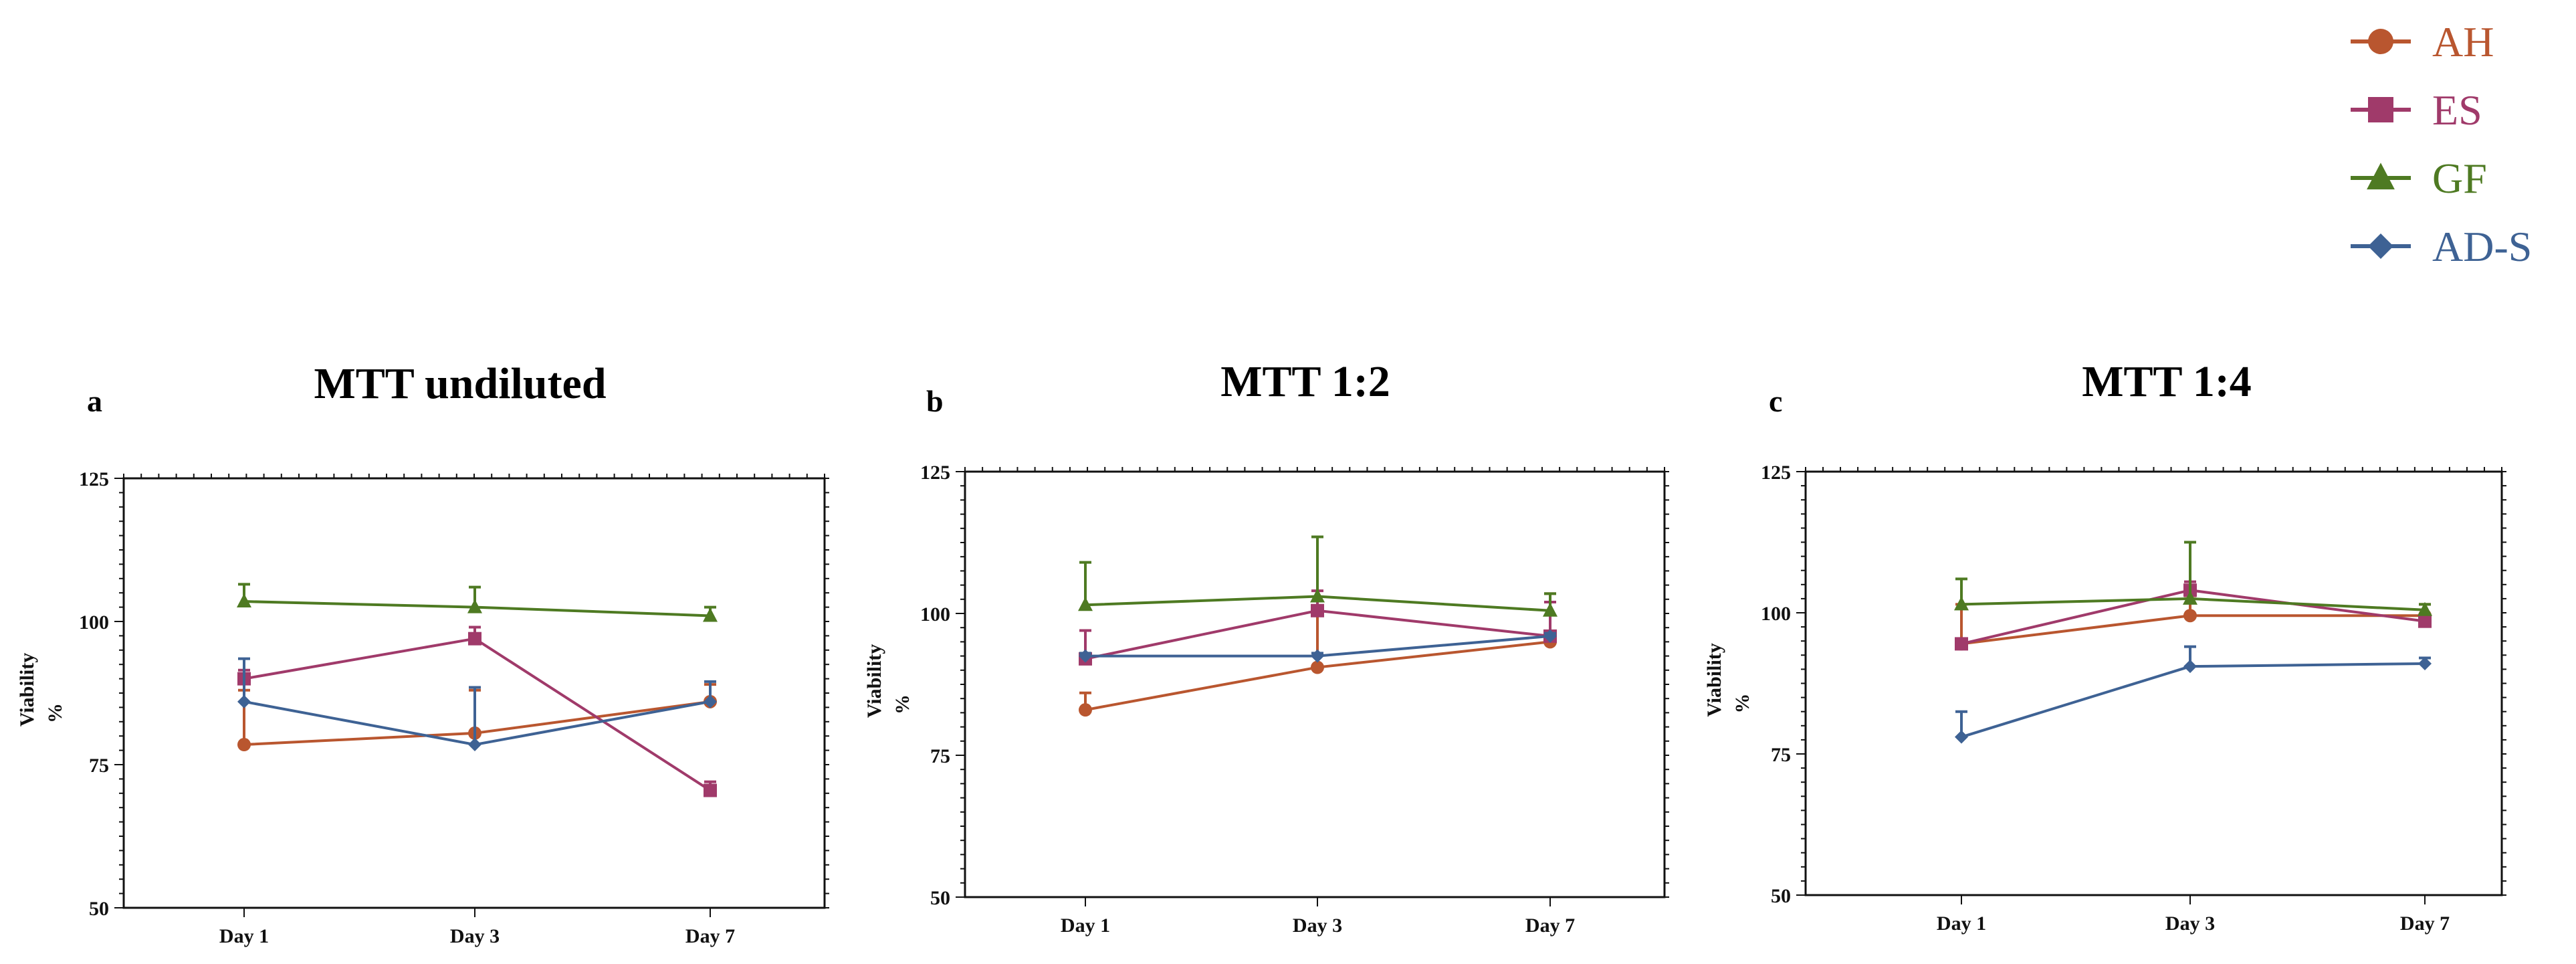 This screenshot has height=964, width=2576. I want to click on legend-marker-ad-s, so click(2380, 246).